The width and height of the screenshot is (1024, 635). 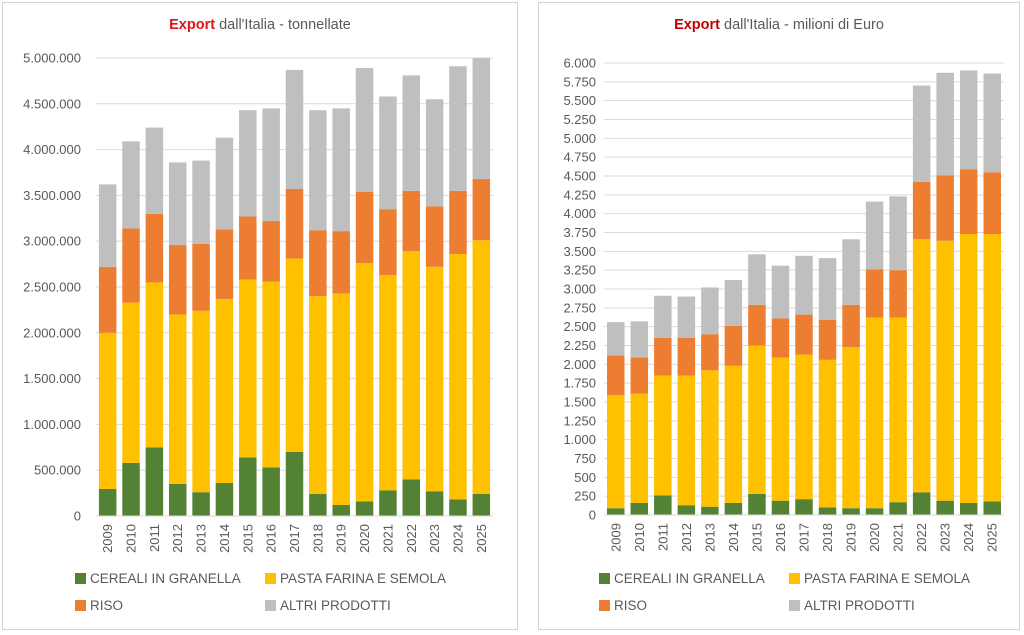 I want to click on x-tick-label: 2022, so click(x=921, y=537).